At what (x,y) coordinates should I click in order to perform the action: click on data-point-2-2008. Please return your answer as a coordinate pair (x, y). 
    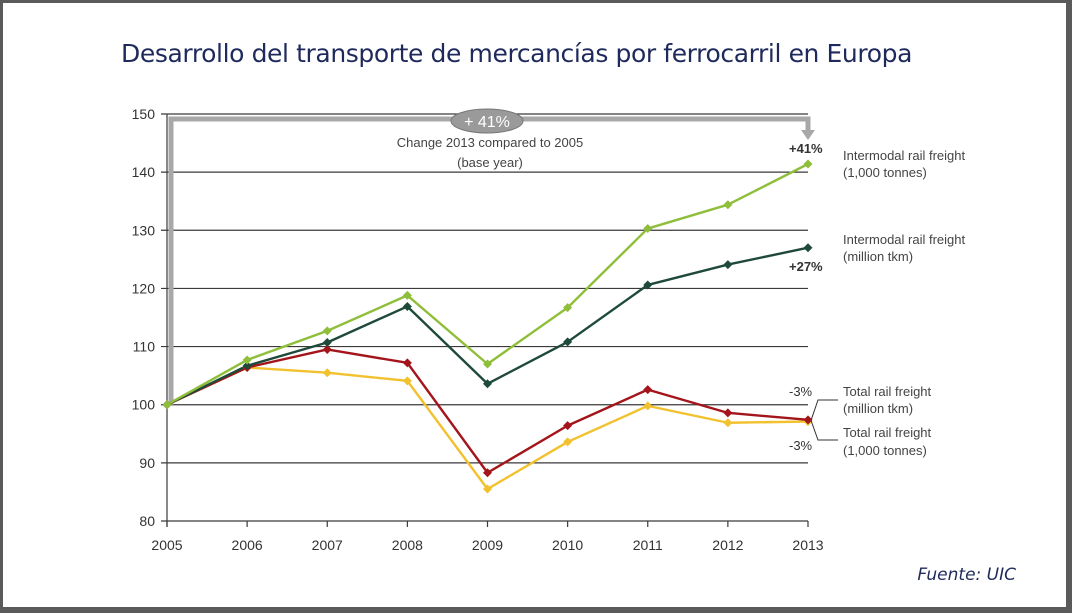
    Looking at the image, I should click on (407, 363).